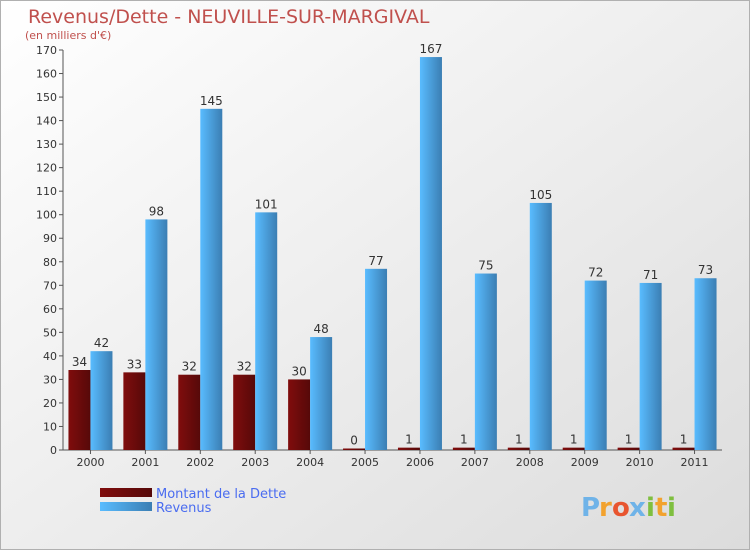 This screenshot has height=550, width=750. I want to click on y-tick-label: 0, so click(53, 450).